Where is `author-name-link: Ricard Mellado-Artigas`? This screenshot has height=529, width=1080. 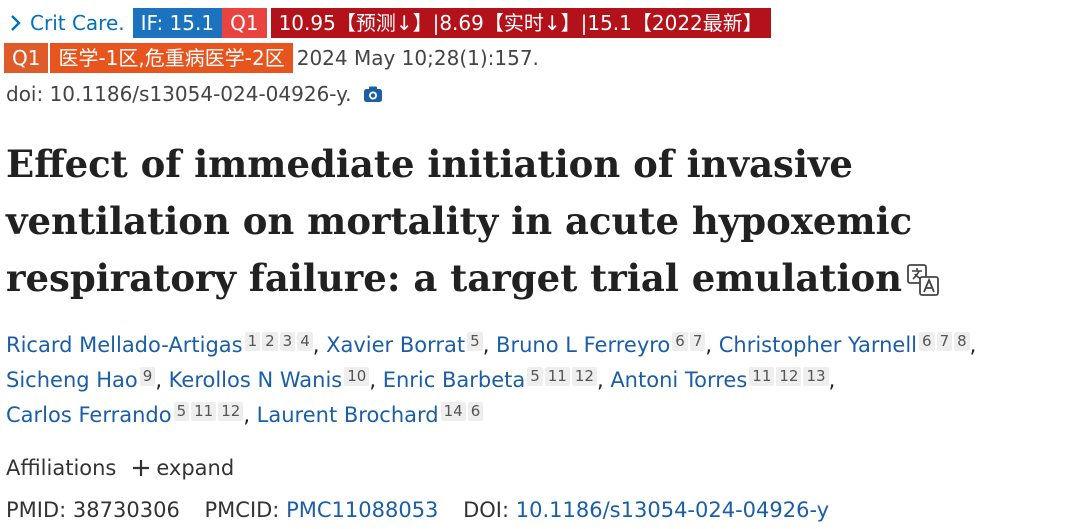 author-name-link: Ricard Mellado-Artigas is located at coordinates (124, 345).